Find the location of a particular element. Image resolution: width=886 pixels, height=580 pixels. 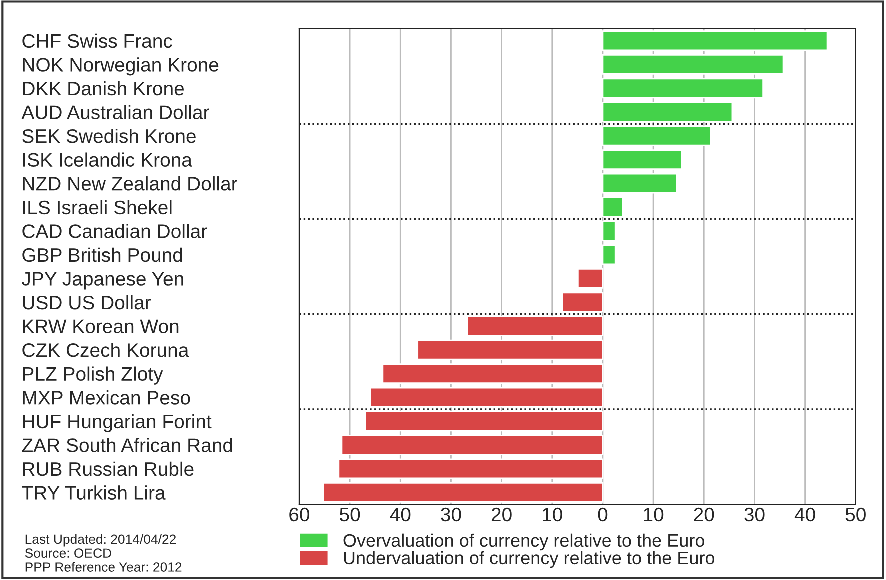

y-tick-label: ILS Israeli Shekel is located at coordinates (97, 207).